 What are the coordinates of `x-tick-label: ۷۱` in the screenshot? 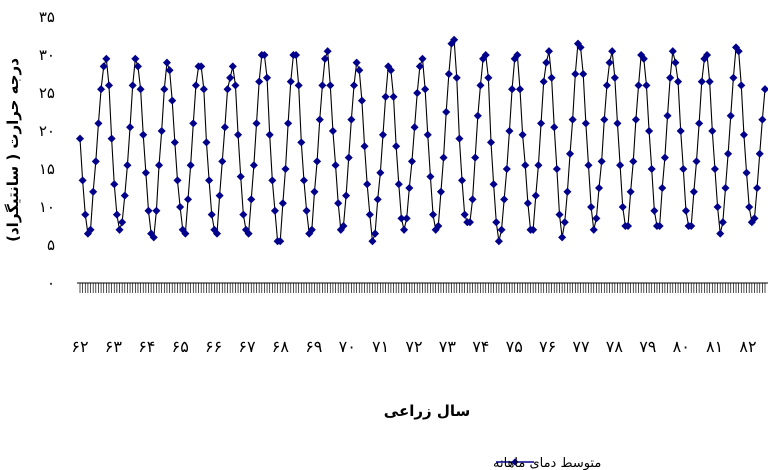 It's located at (380, 346).